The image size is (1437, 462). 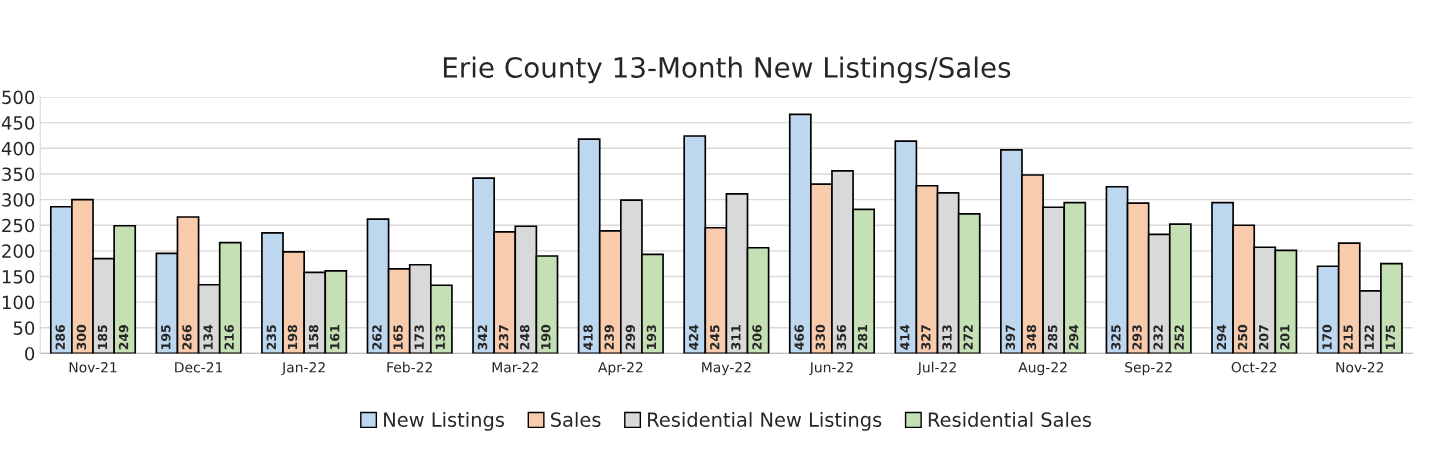 What do you see at coordinates (926, 337) in the screenshot?
I see `data-label: 327` at bounding box center [926, 337].